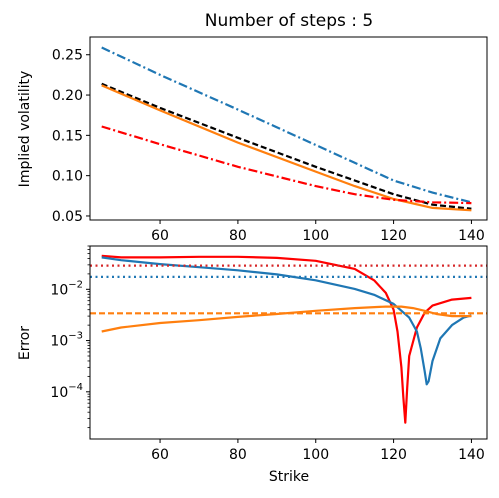 This screenshot has width=499, height=498. What do you see at coordinates (25, 129) in the screenshot?
I see `top-chart-y-axis-label: Implied volatility` at bounding box center [25, 129].